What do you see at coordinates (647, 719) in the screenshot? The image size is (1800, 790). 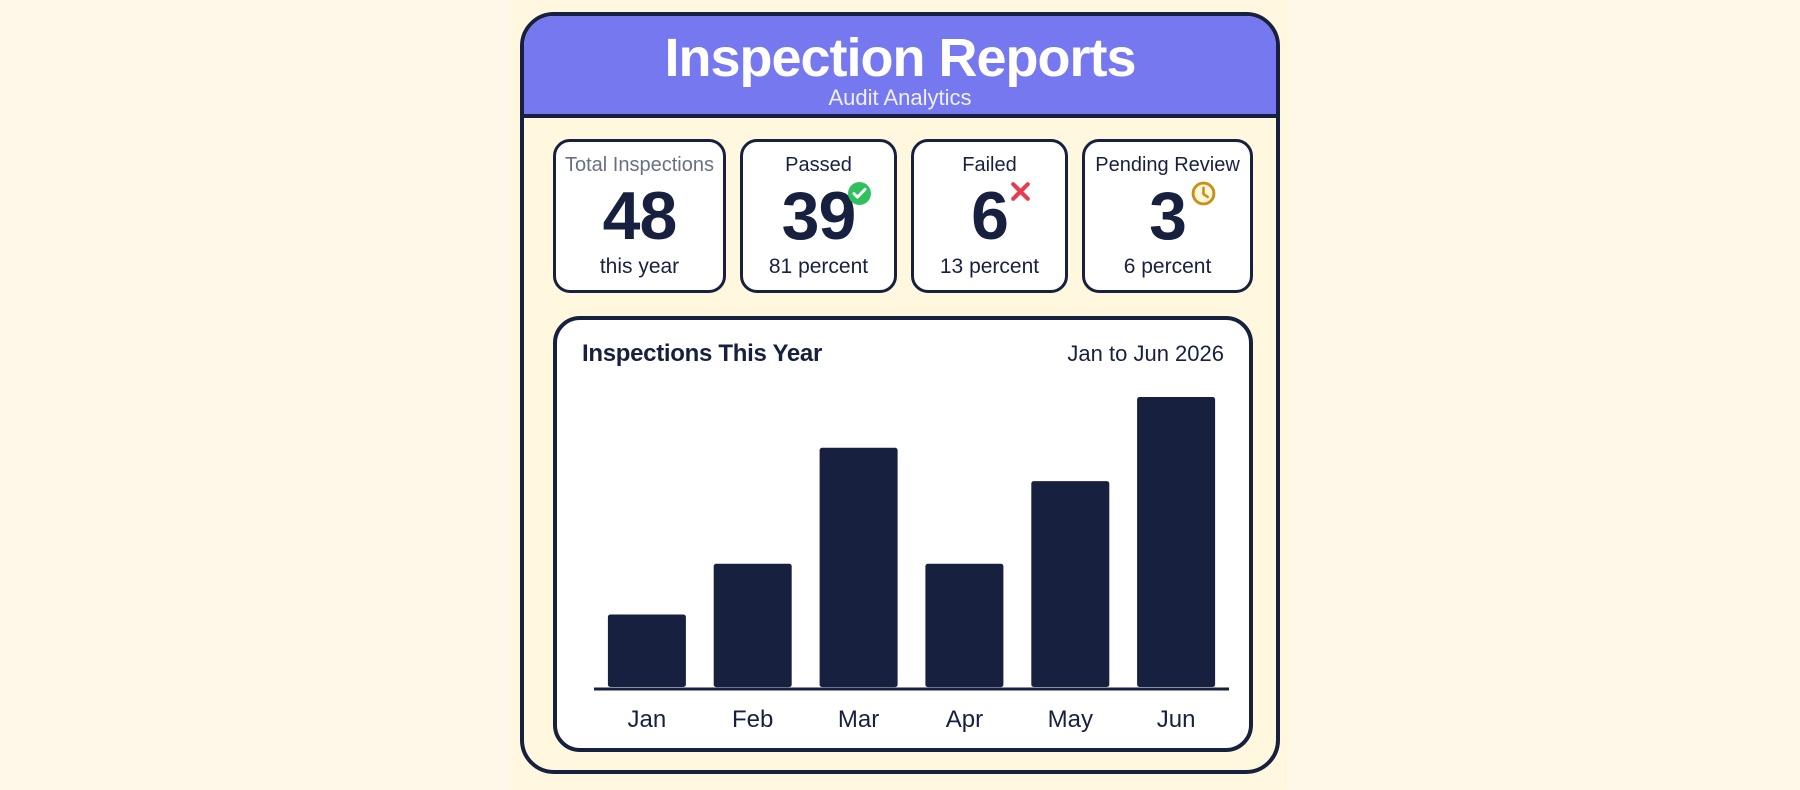 I see `x-tick-label-jan: Jan` at bounding box center [647, 719].